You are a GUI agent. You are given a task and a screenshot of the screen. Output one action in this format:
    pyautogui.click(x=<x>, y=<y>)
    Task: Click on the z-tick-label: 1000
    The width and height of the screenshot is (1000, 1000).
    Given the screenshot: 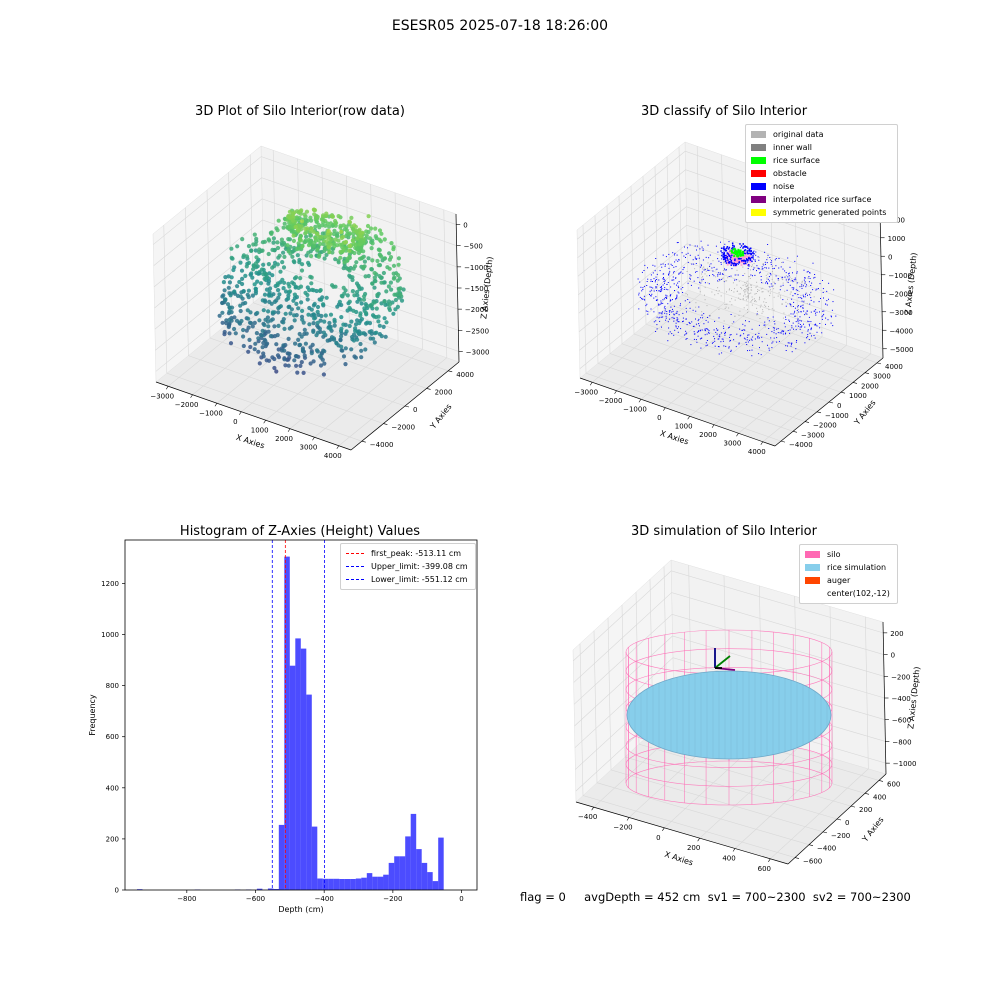 What is the action you would take?
    pyautogui.click(x=897, y=239)
    